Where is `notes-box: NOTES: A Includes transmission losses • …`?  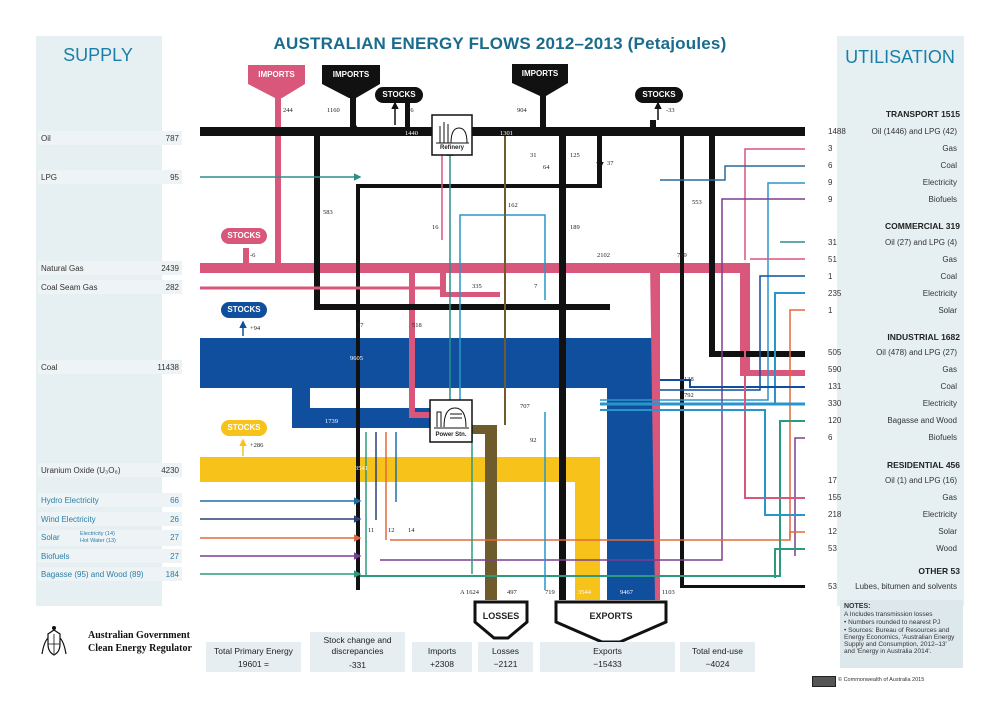 notes-box: NOTES: A Includes transmission losses • … is located at coordinates (901, 634).